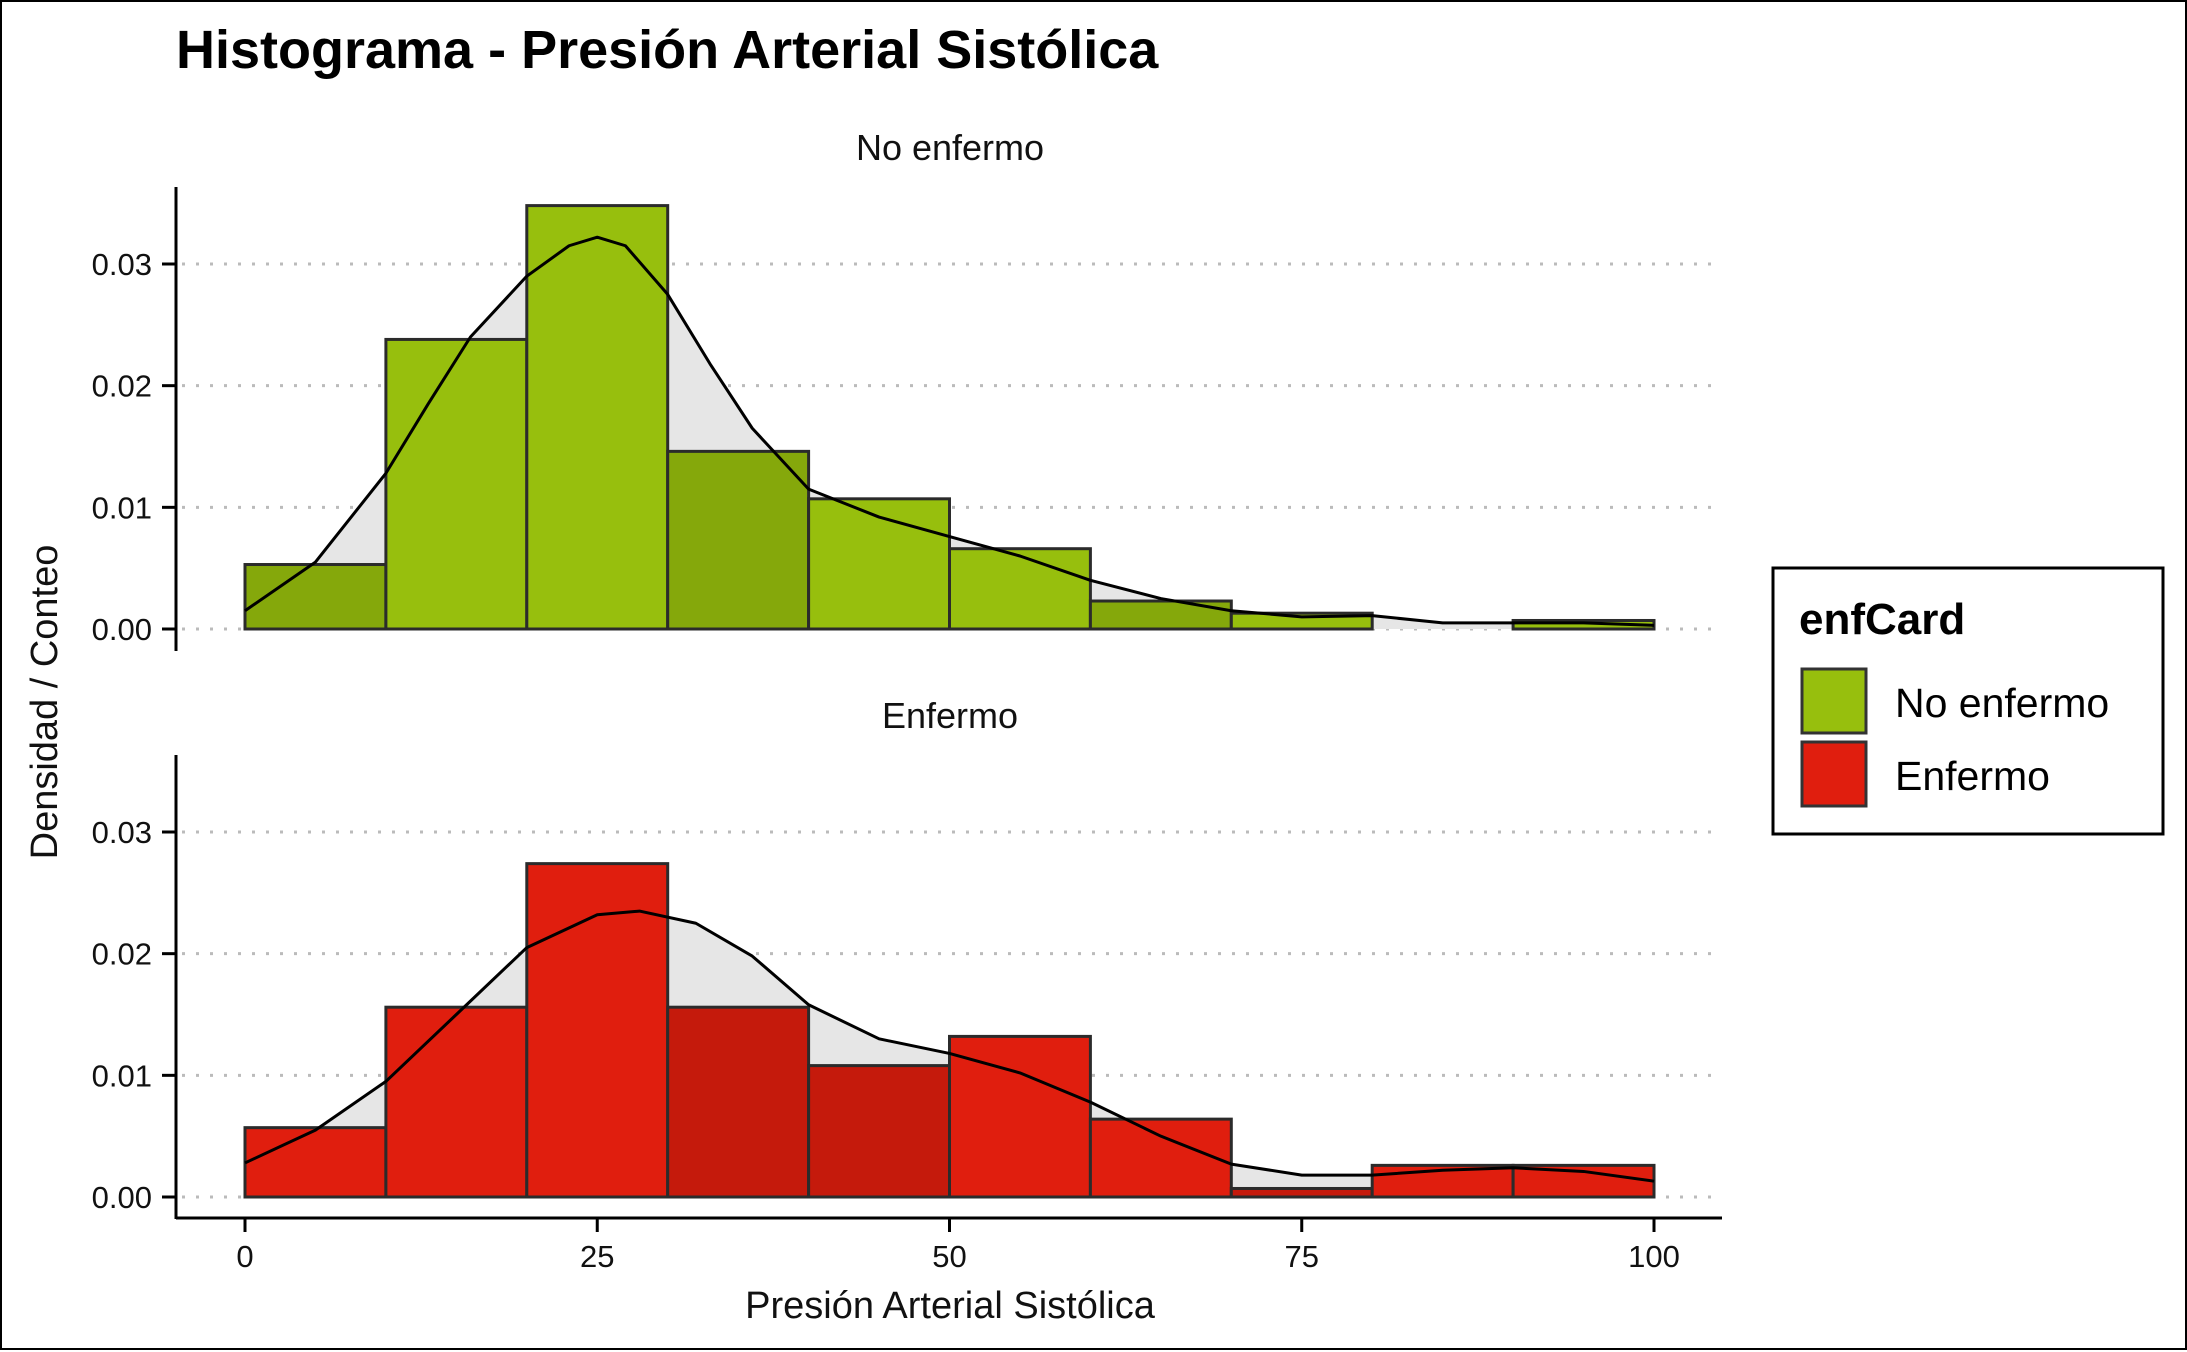 This screenshot has height=1352, width=2187. Describe the element at coordinates (45, 702) in the screenshot. I see `y-axis-title: Densidad / Conteo` at that location.